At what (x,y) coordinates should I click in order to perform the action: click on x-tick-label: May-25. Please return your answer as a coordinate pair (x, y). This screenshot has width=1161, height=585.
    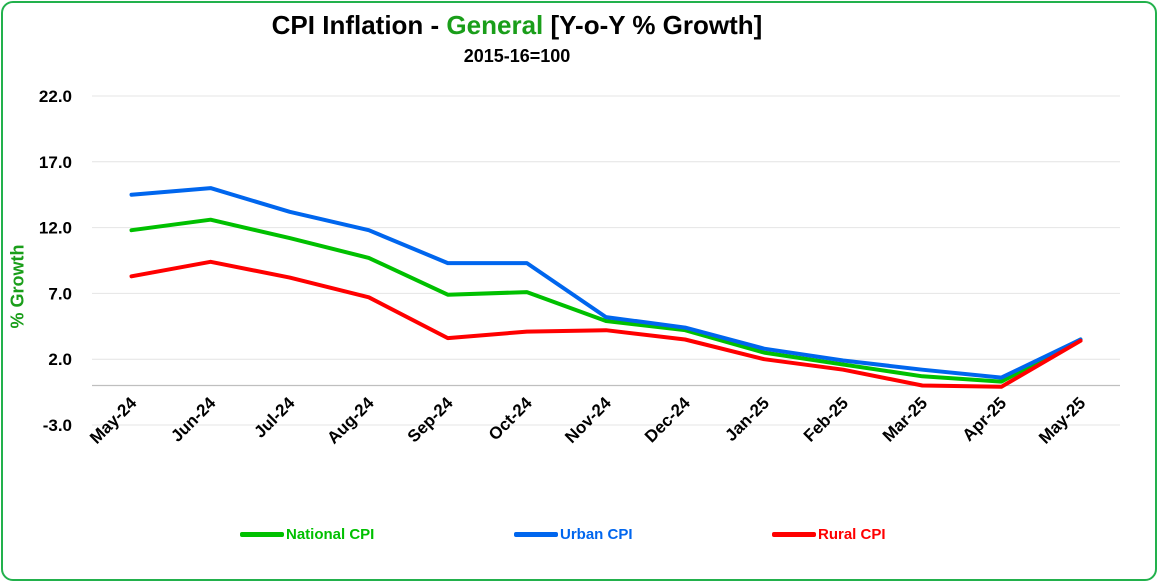
    Looking at the image, I should click on (1062, 420).